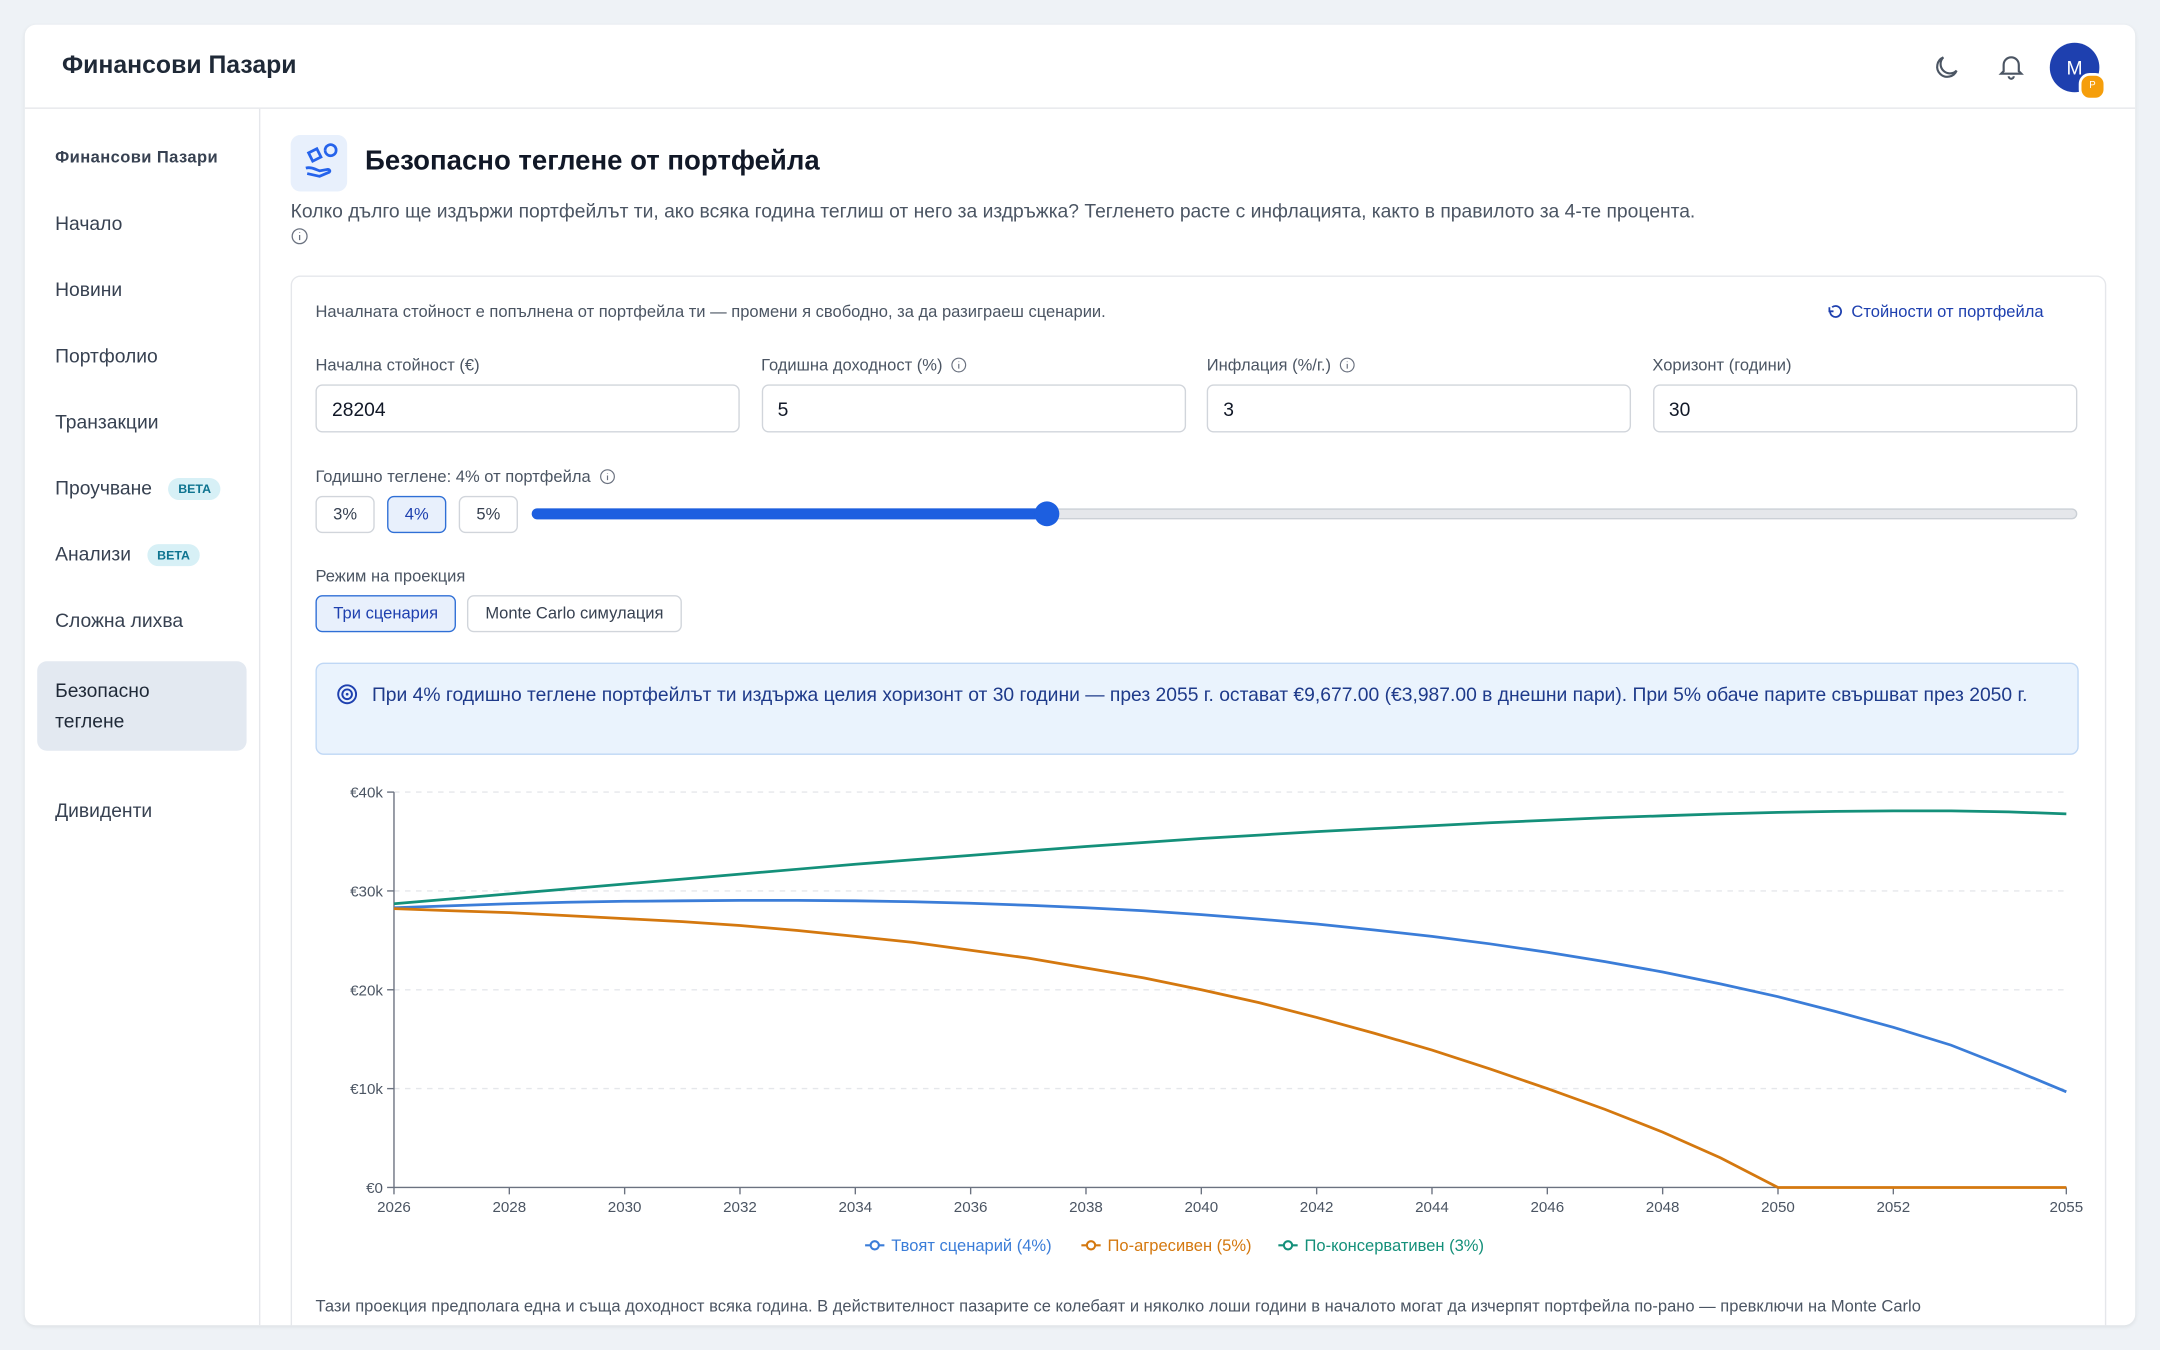 This screenshot has width=2160, height=1350. I want to click on withdrawal-label: Годишно теглене: 4% от портфейла, so click(465, 476).